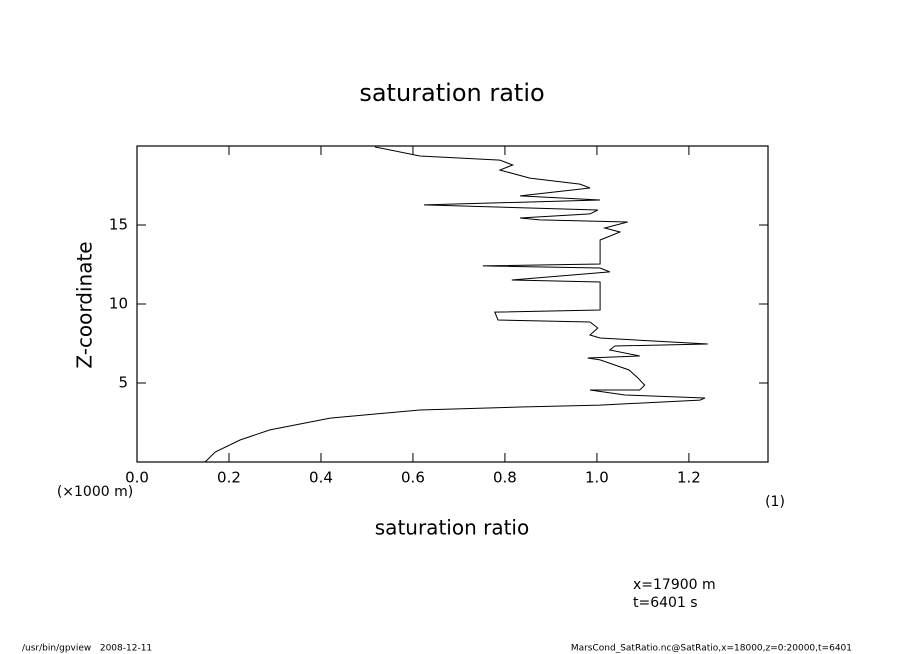  What do you see at coordinates (321, 478) in the screenshot?
I see `x-tick-label: 0.4` at bounding box center [321, 478].